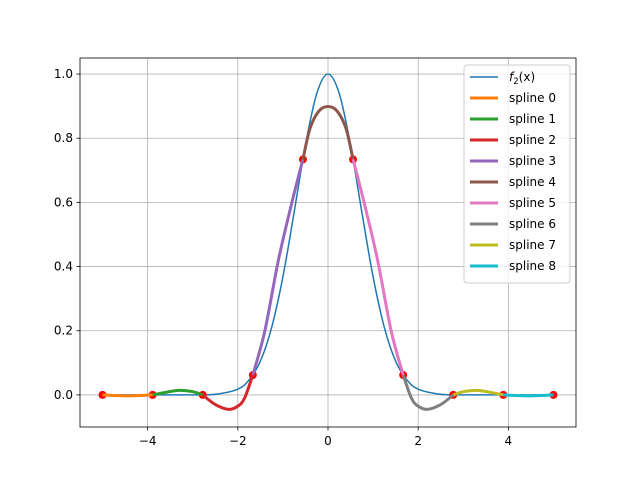 The height and width of the screenshot is (480, 640). What do you see at coordinates (127, 395) in the screenshot?
I see `spline-0-line` at bounding box center [127, 395].